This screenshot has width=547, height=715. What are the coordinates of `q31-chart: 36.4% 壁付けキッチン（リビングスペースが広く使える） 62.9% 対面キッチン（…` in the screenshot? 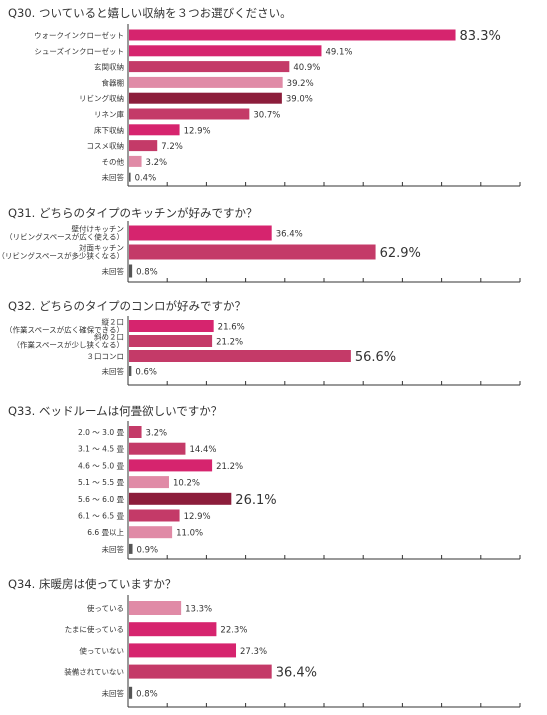 It's located at (260, 252).